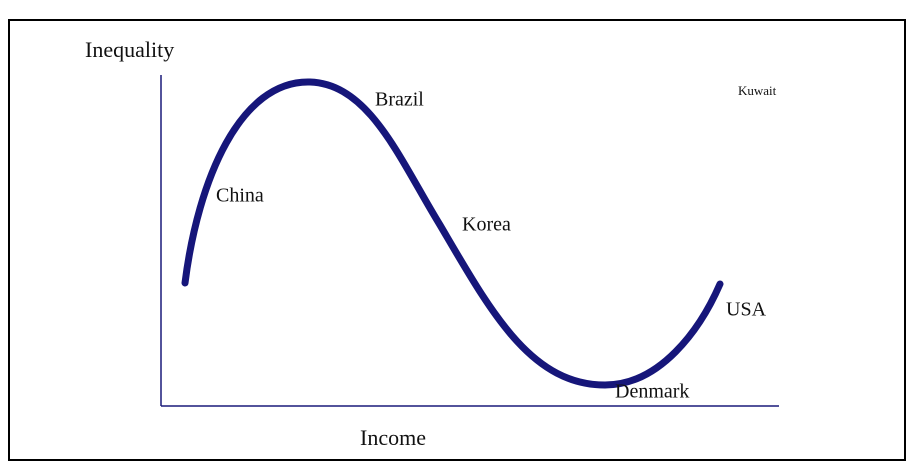 This screenshot has width=914, height=463. I want to click on country-label: USA, so click(746, 310).